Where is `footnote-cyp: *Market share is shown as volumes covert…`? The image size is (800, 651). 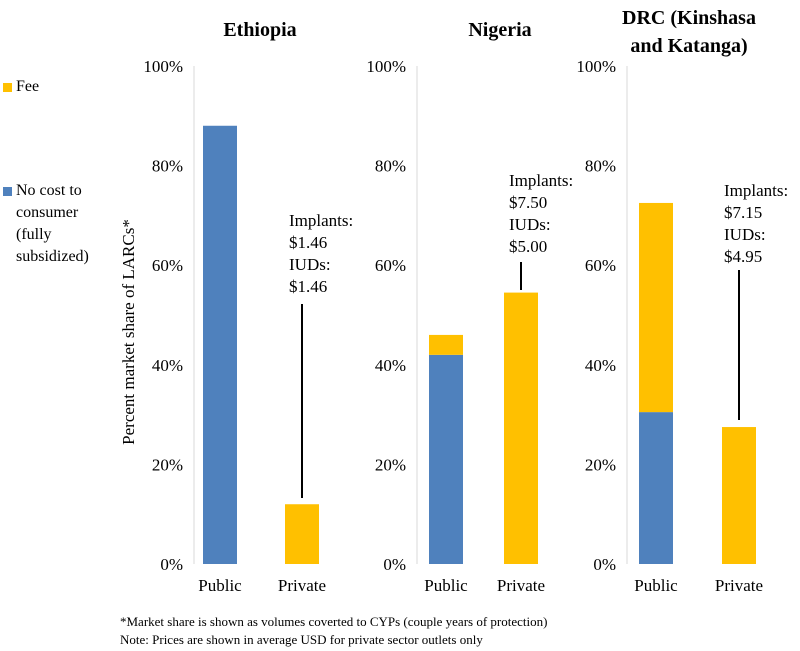 footnote-cyp: *Market share is shown as volumes covert… is located at coordinates (334, 621).